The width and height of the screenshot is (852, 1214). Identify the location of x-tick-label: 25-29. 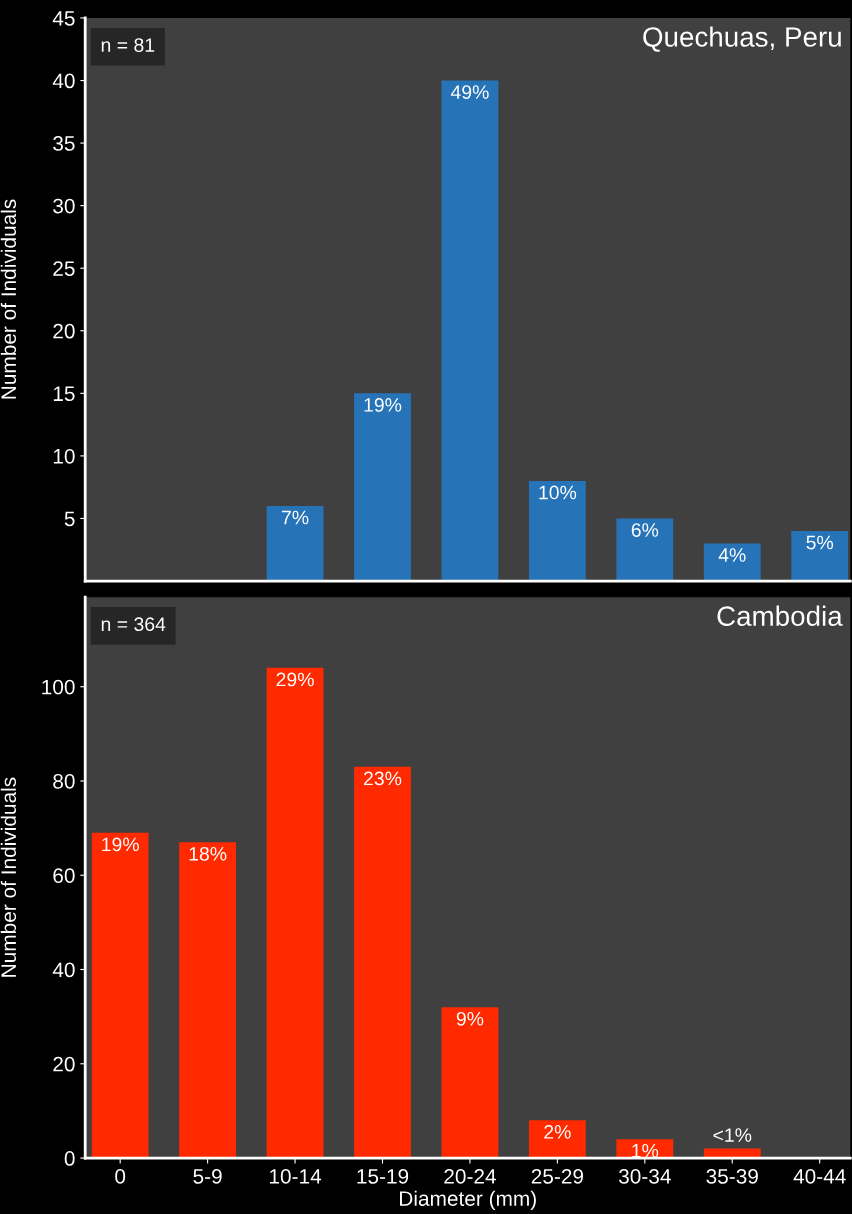
(557, 1176).